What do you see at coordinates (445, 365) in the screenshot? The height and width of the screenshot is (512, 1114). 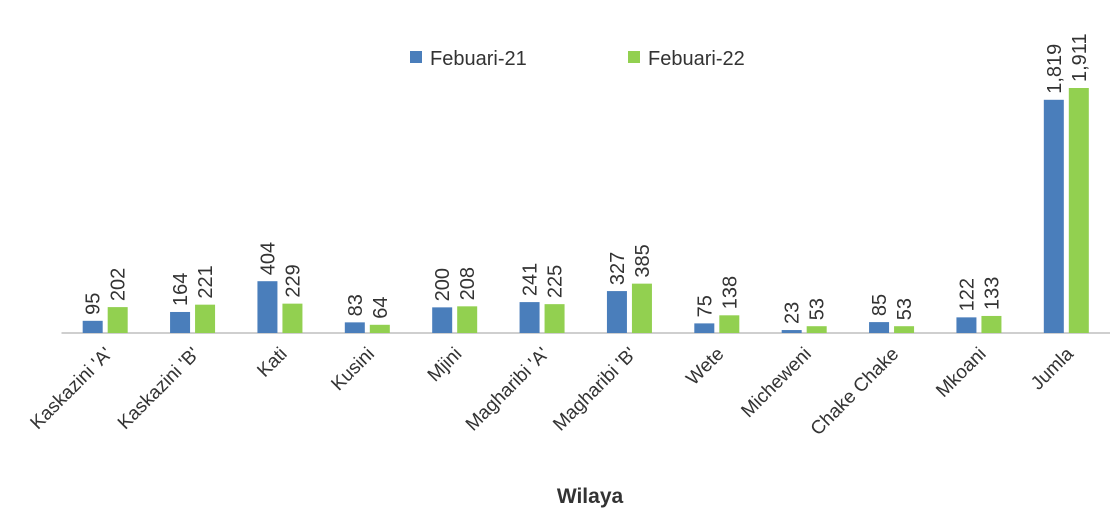 I see `x-tick-label: Mjini` at bounding box center [445, 365].